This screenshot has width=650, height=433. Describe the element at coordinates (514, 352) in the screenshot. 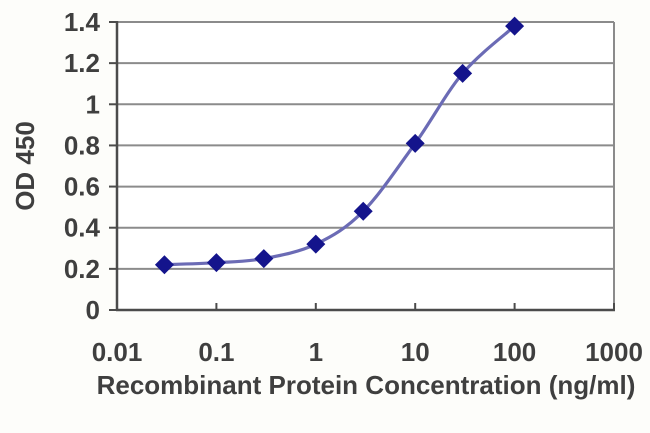

I see `x-tick-label-100: 100` at that location.